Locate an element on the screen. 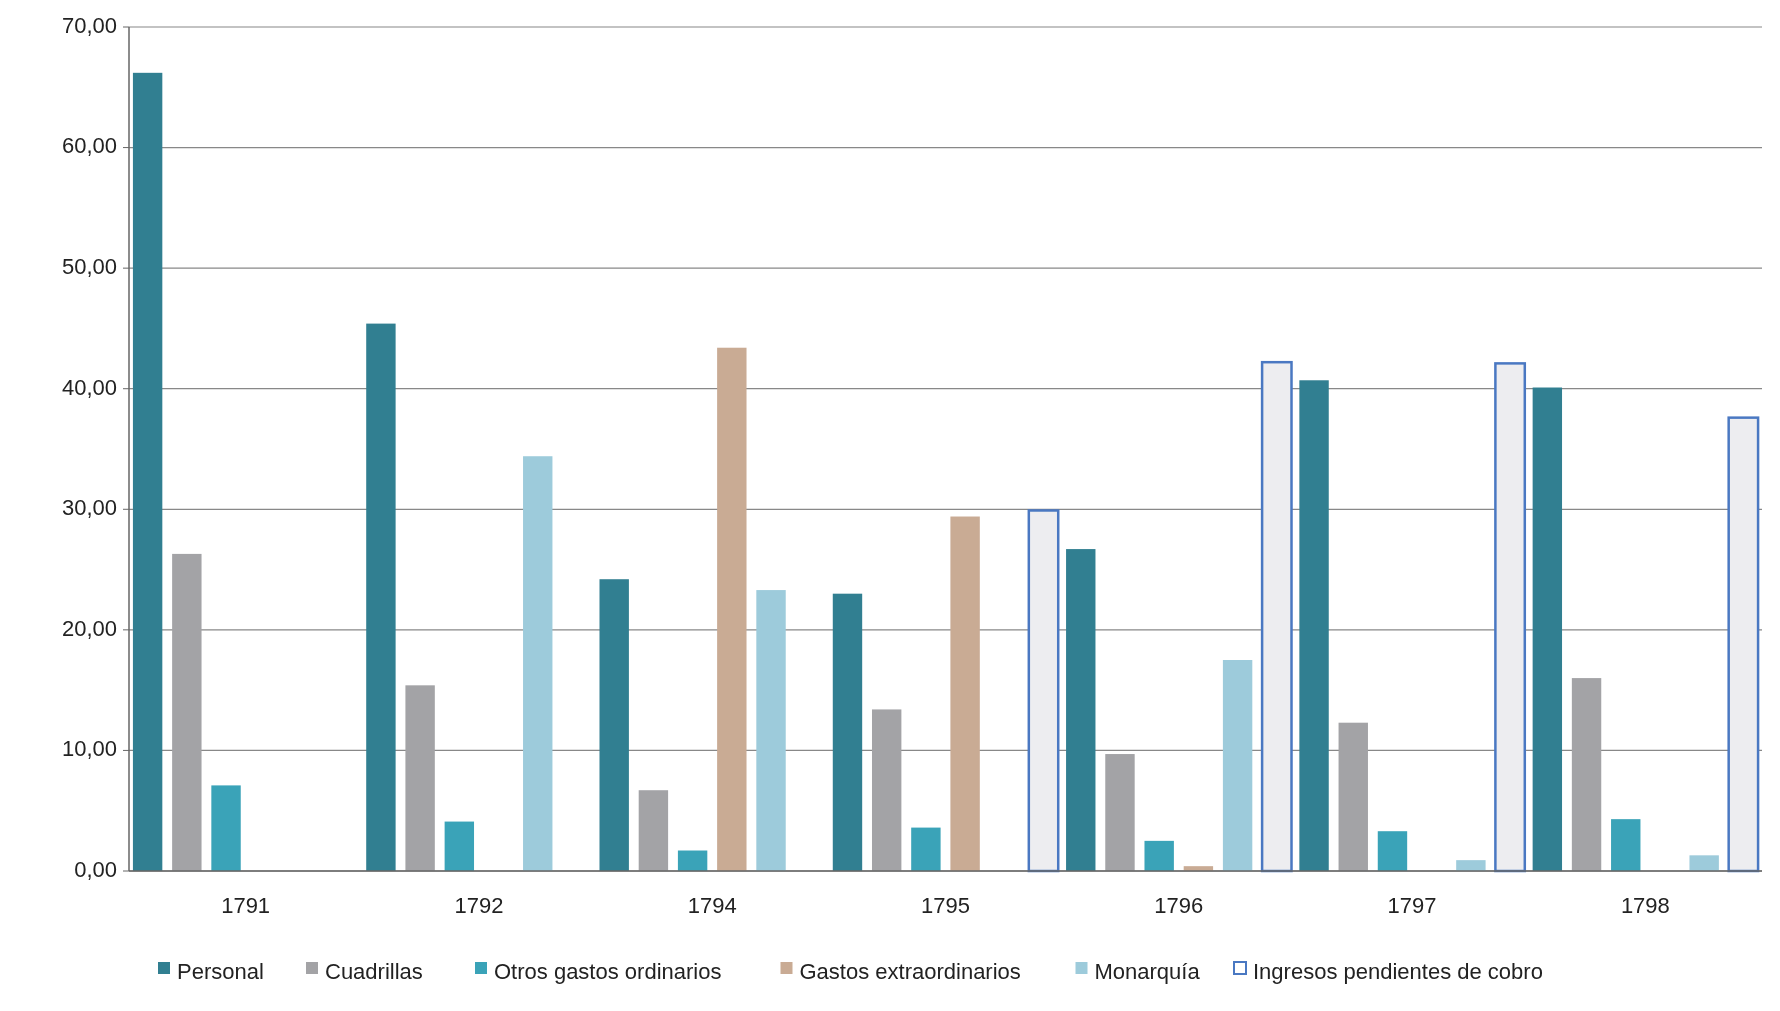  y-tick-label: 30,00 is located at coordinates (89, 508).